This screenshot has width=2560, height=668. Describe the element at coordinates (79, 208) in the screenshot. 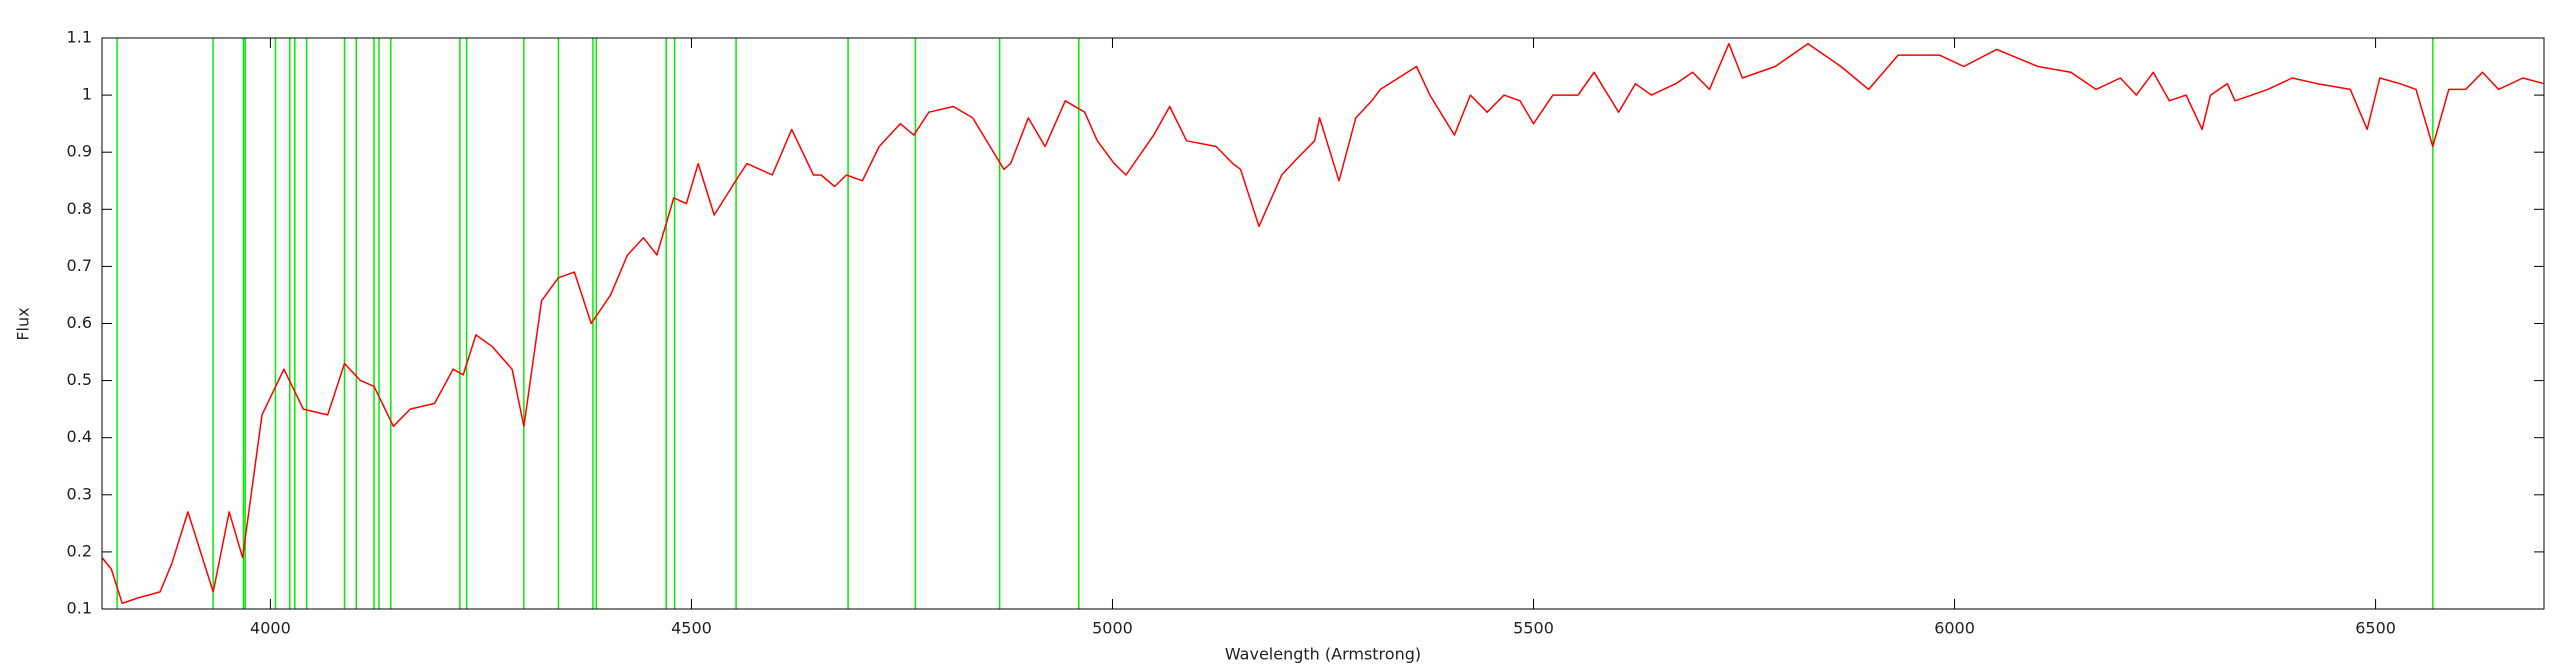

I see `y-tick-label: 0.8` at that location.